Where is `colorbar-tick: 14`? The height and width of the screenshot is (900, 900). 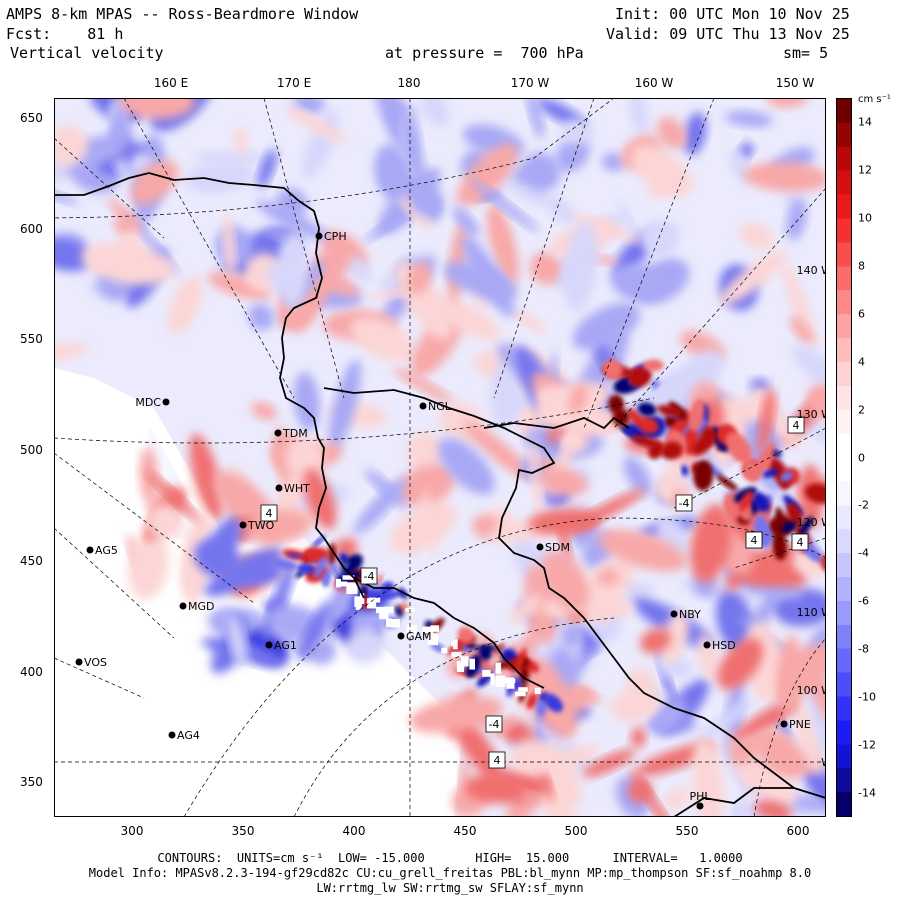 colorbar-tick: 14 is located at coordinates (865, 122).